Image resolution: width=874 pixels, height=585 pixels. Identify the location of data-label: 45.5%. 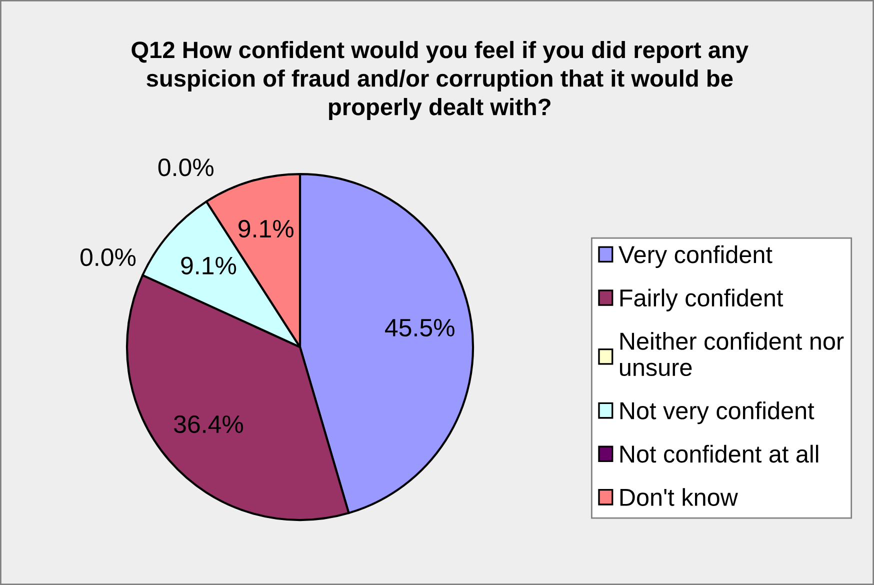
(419, 327).